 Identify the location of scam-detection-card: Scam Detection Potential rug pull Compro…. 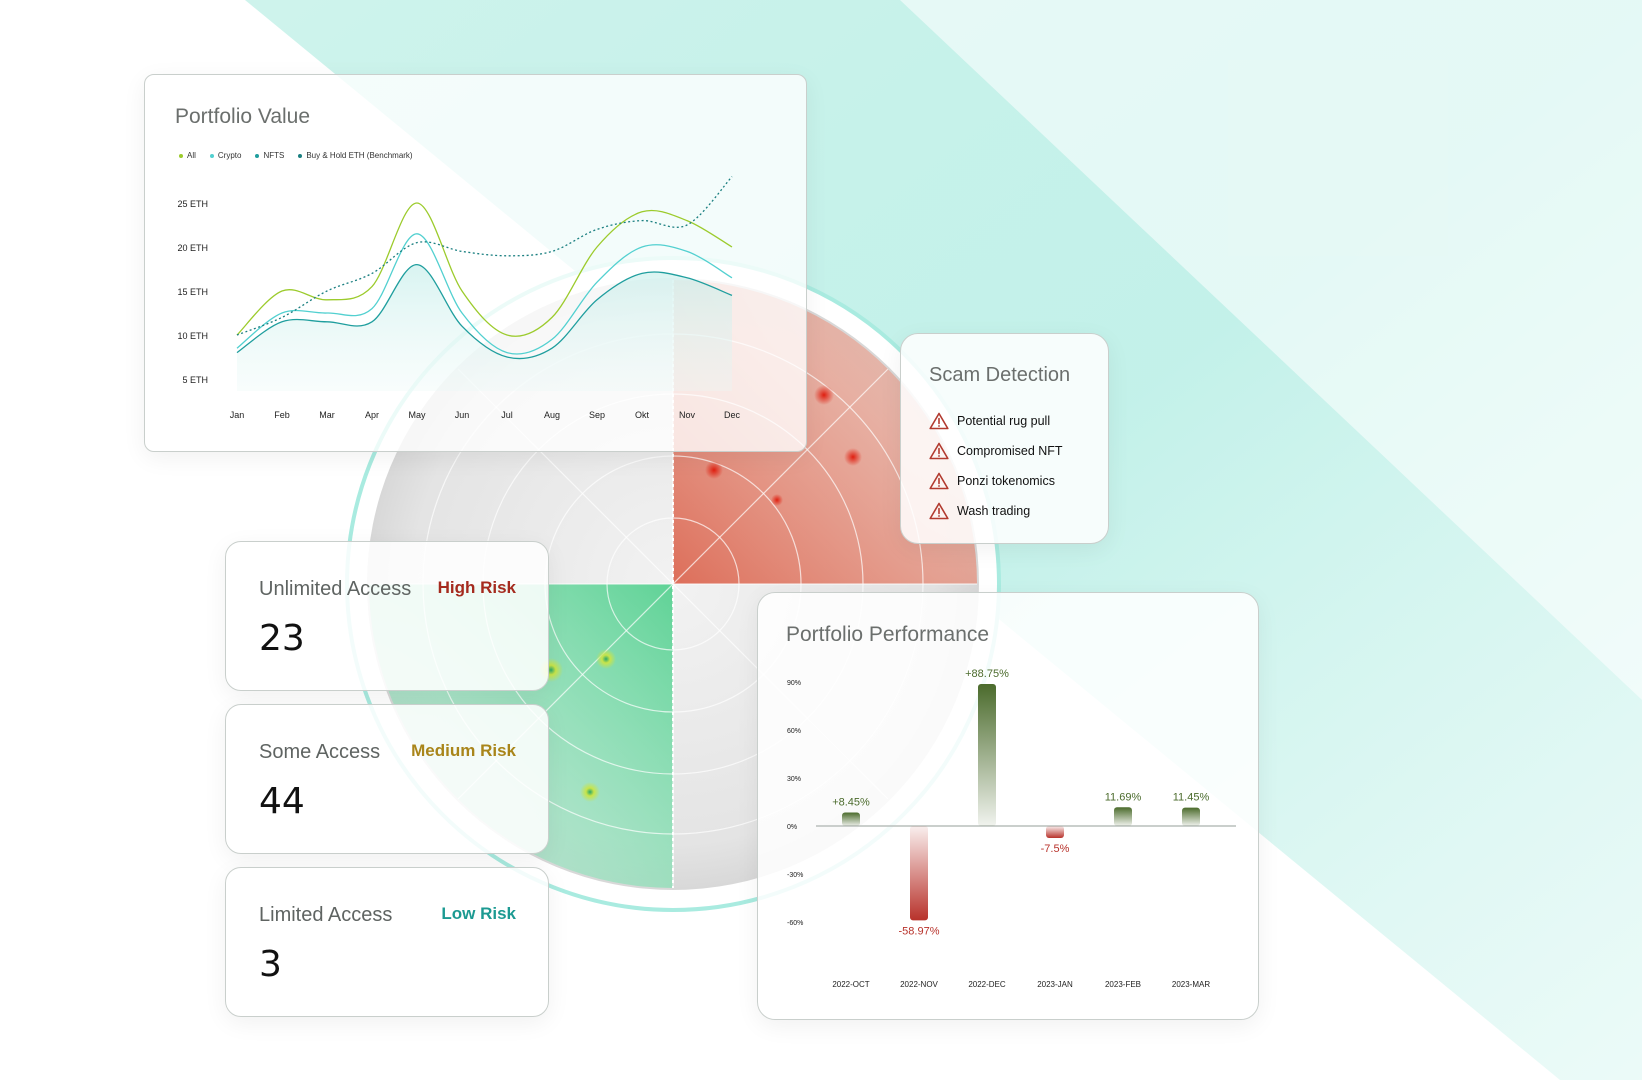
(1004, 438).